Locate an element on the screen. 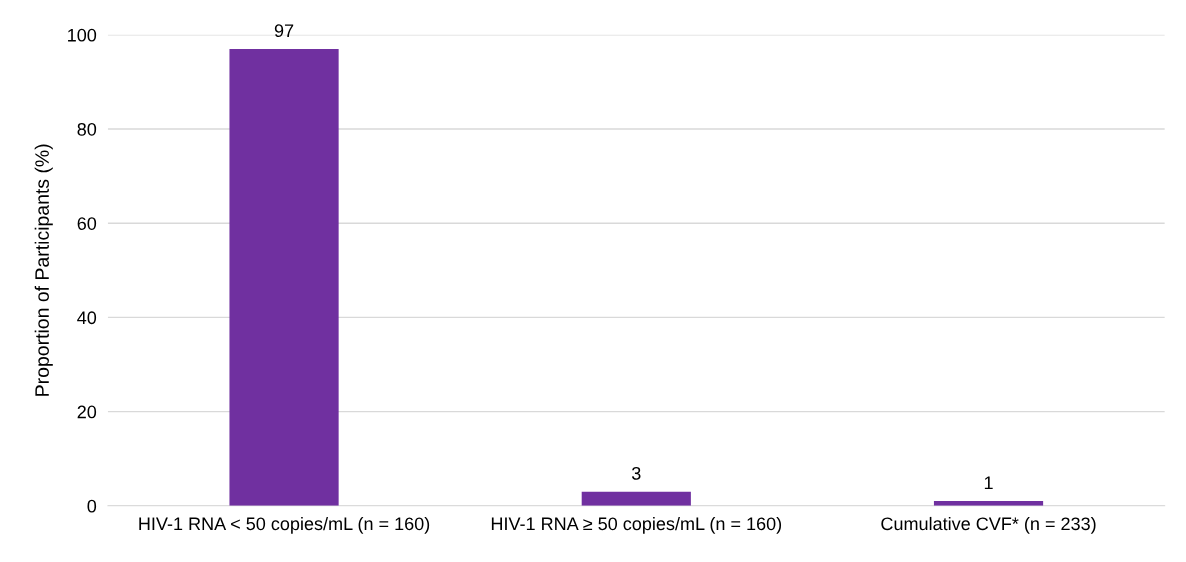 The width and height of the screenshot is (1186, 562). data-label: 97 is located at coordinates (284, 31).